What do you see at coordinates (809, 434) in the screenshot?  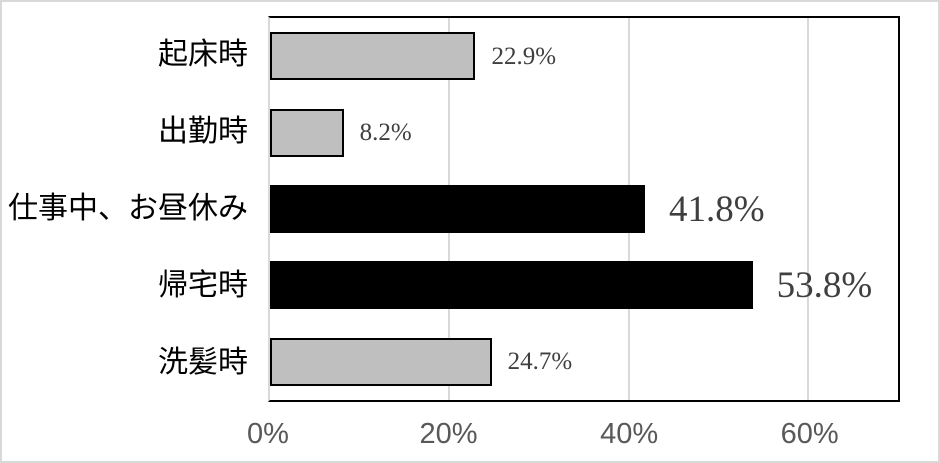 I see `x-axis-tick-label: 60%` at bounding box center [809, 434].